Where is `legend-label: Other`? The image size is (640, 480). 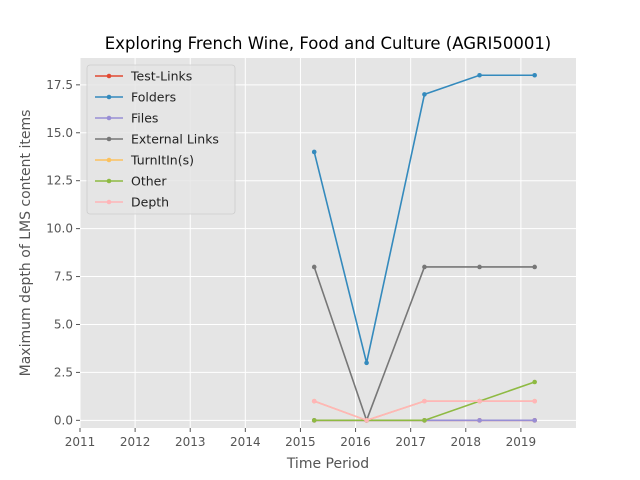 legend-label: Other is located at coordinates (149, 181).